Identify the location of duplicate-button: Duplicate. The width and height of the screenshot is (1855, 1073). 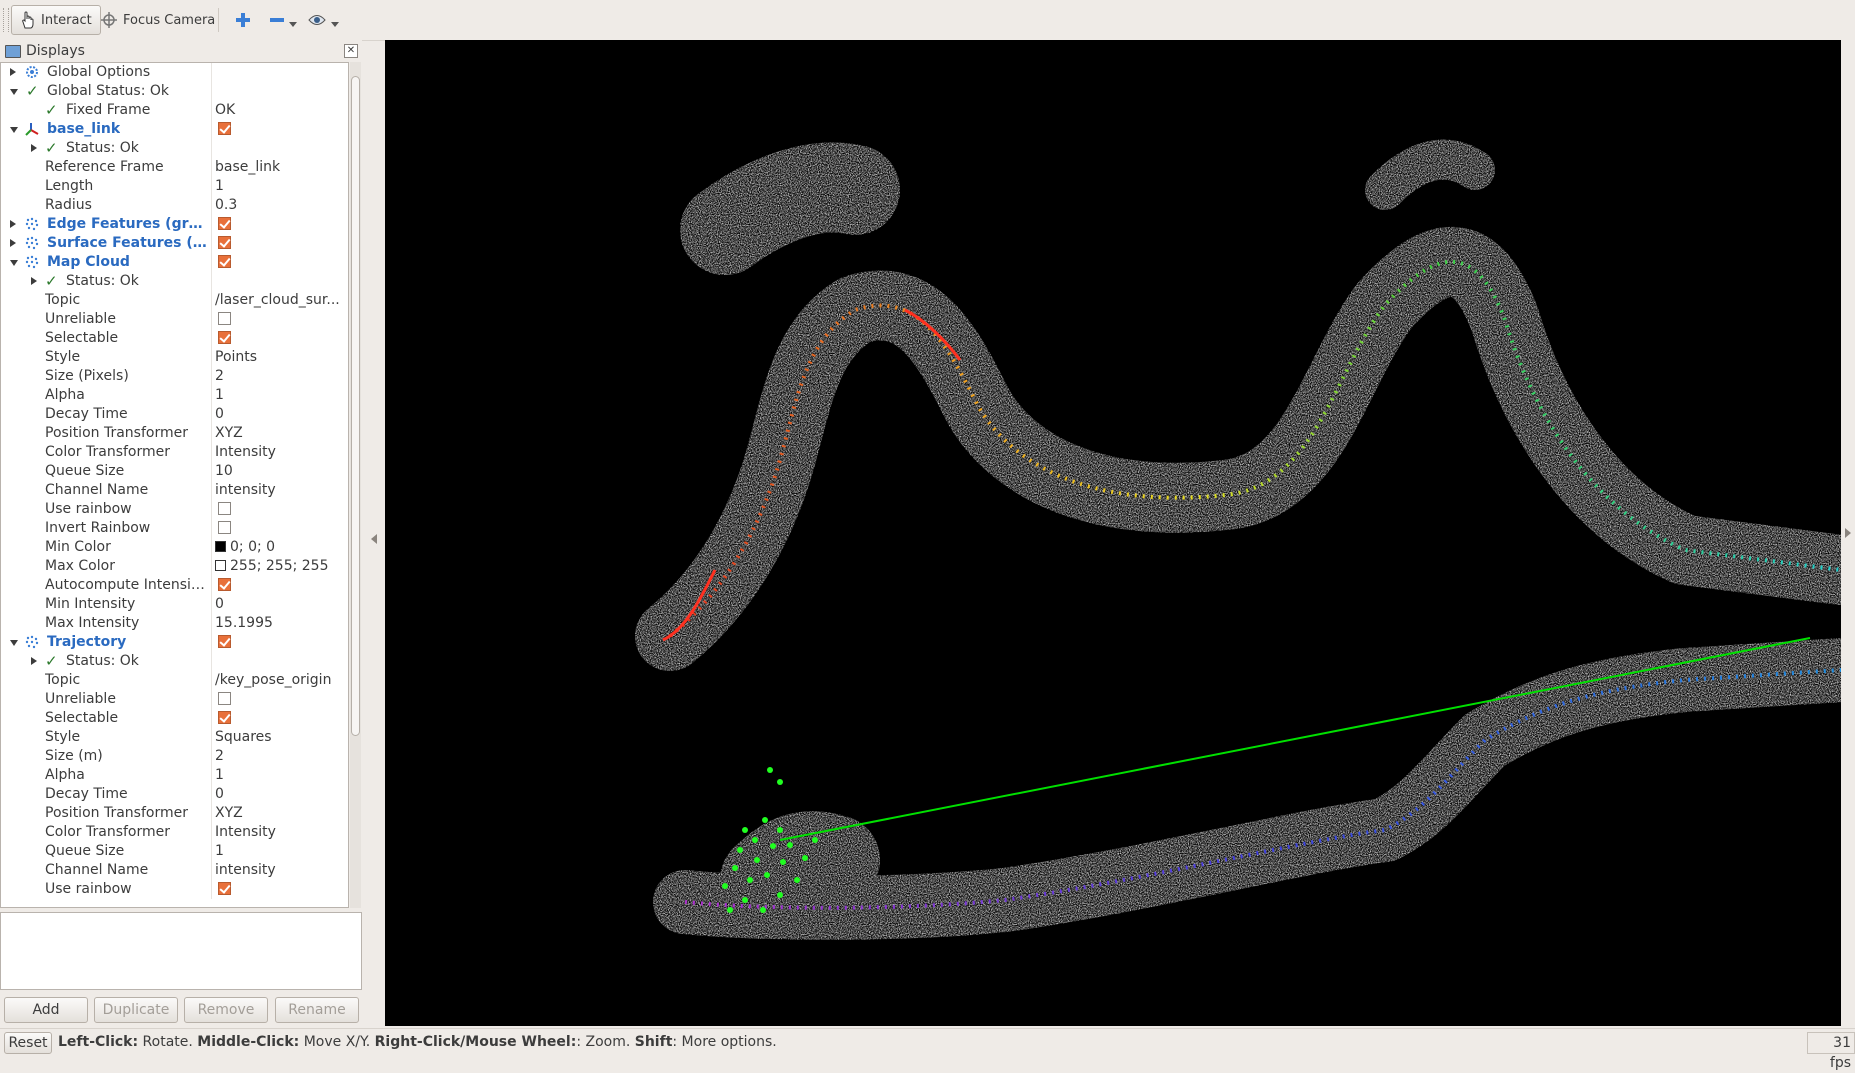
(136, 1010).